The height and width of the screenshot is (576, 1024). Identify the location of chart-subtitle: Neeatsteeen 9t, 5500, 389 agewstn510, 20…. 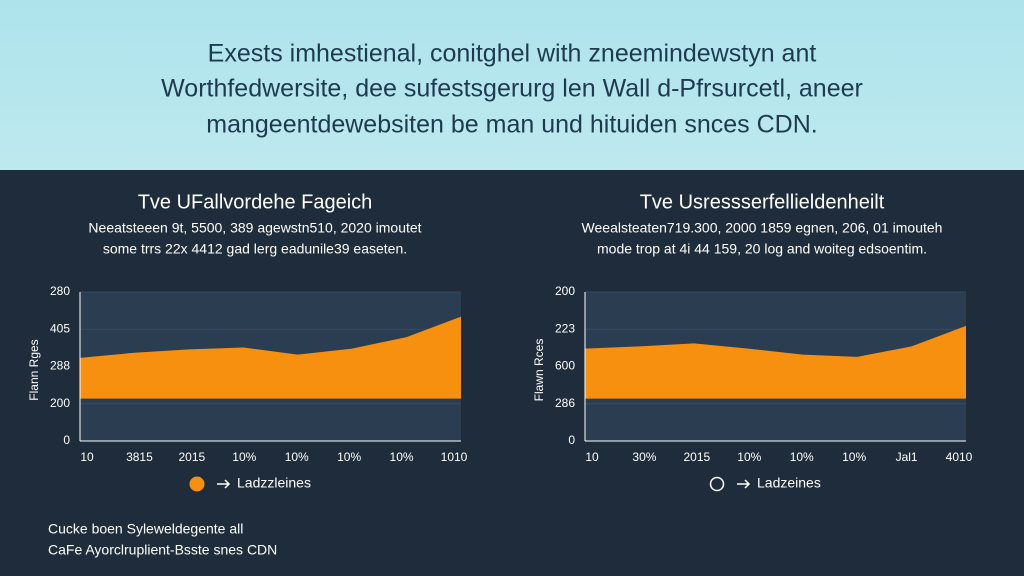
(254, 228).